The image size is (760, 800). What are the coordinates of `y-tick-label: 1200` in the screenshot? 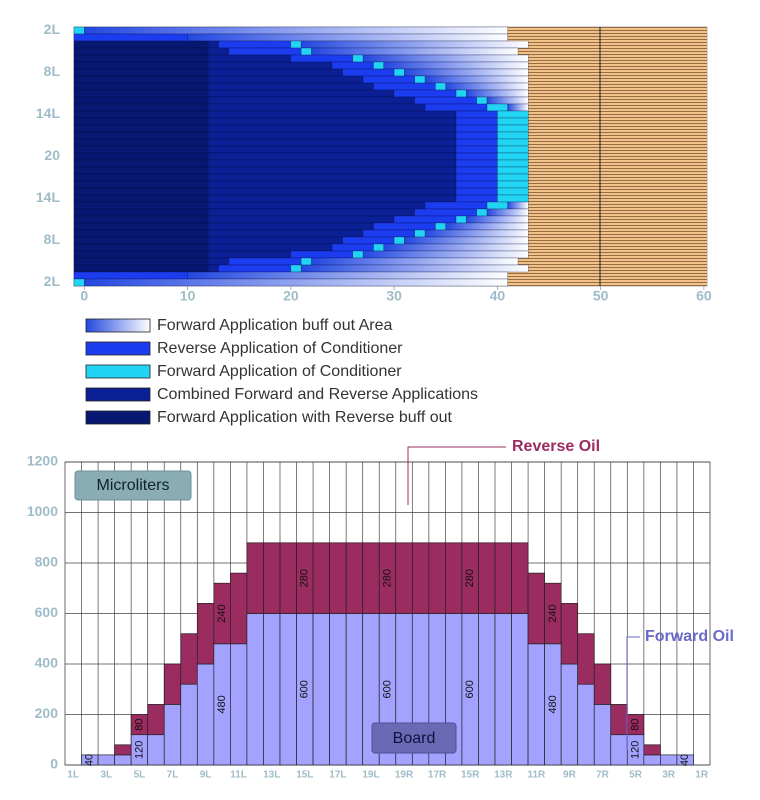 It's located at (42, 461).